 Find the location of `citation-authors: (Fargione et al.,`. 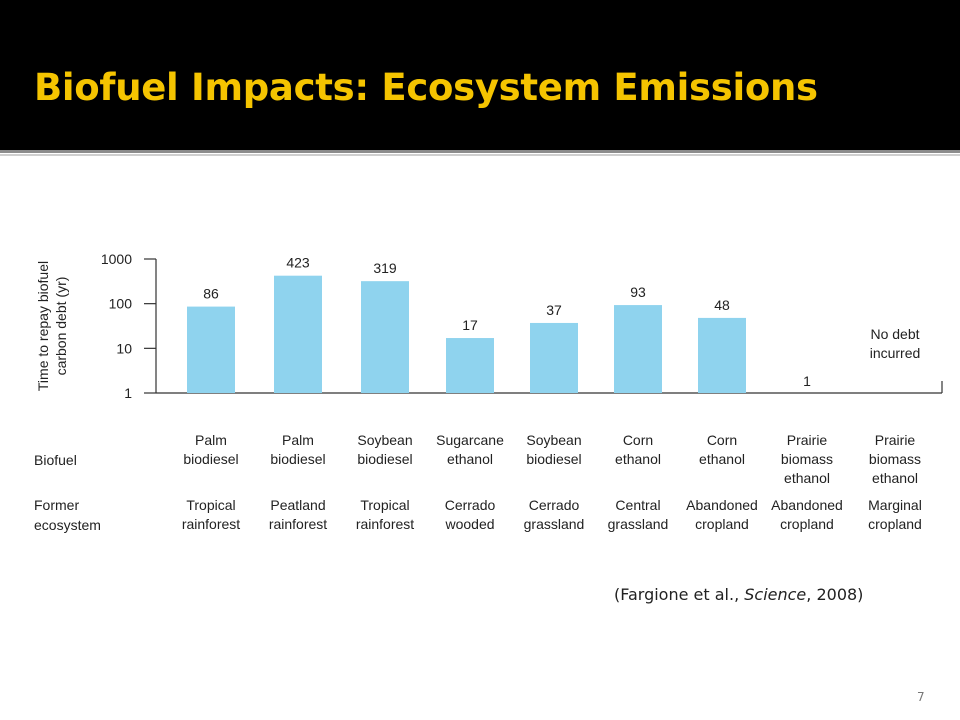

citation-authors: (Fargione et al., is located at coordinates (679, 594).